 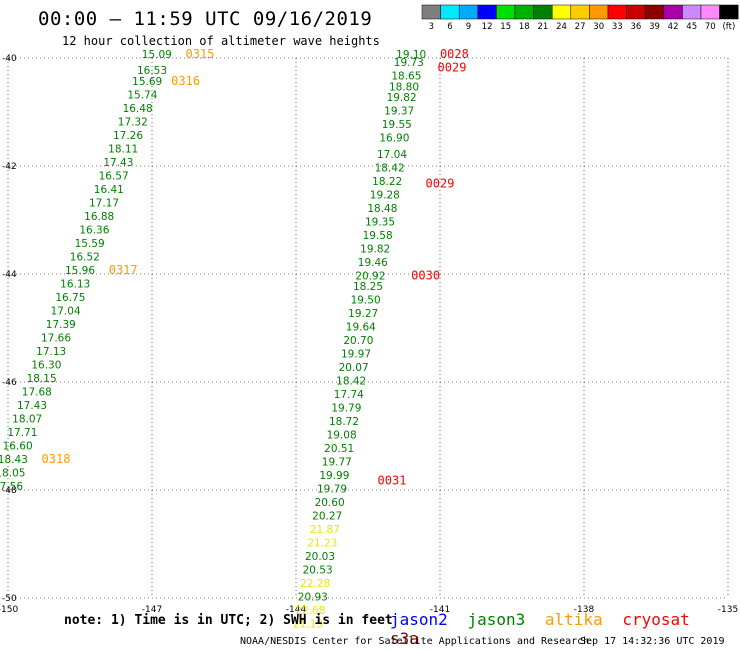 What do you see at coordinates (313, 598) in the screenshot?
I see `wave-height-point: 20.93` at bounding box center [313, 598].